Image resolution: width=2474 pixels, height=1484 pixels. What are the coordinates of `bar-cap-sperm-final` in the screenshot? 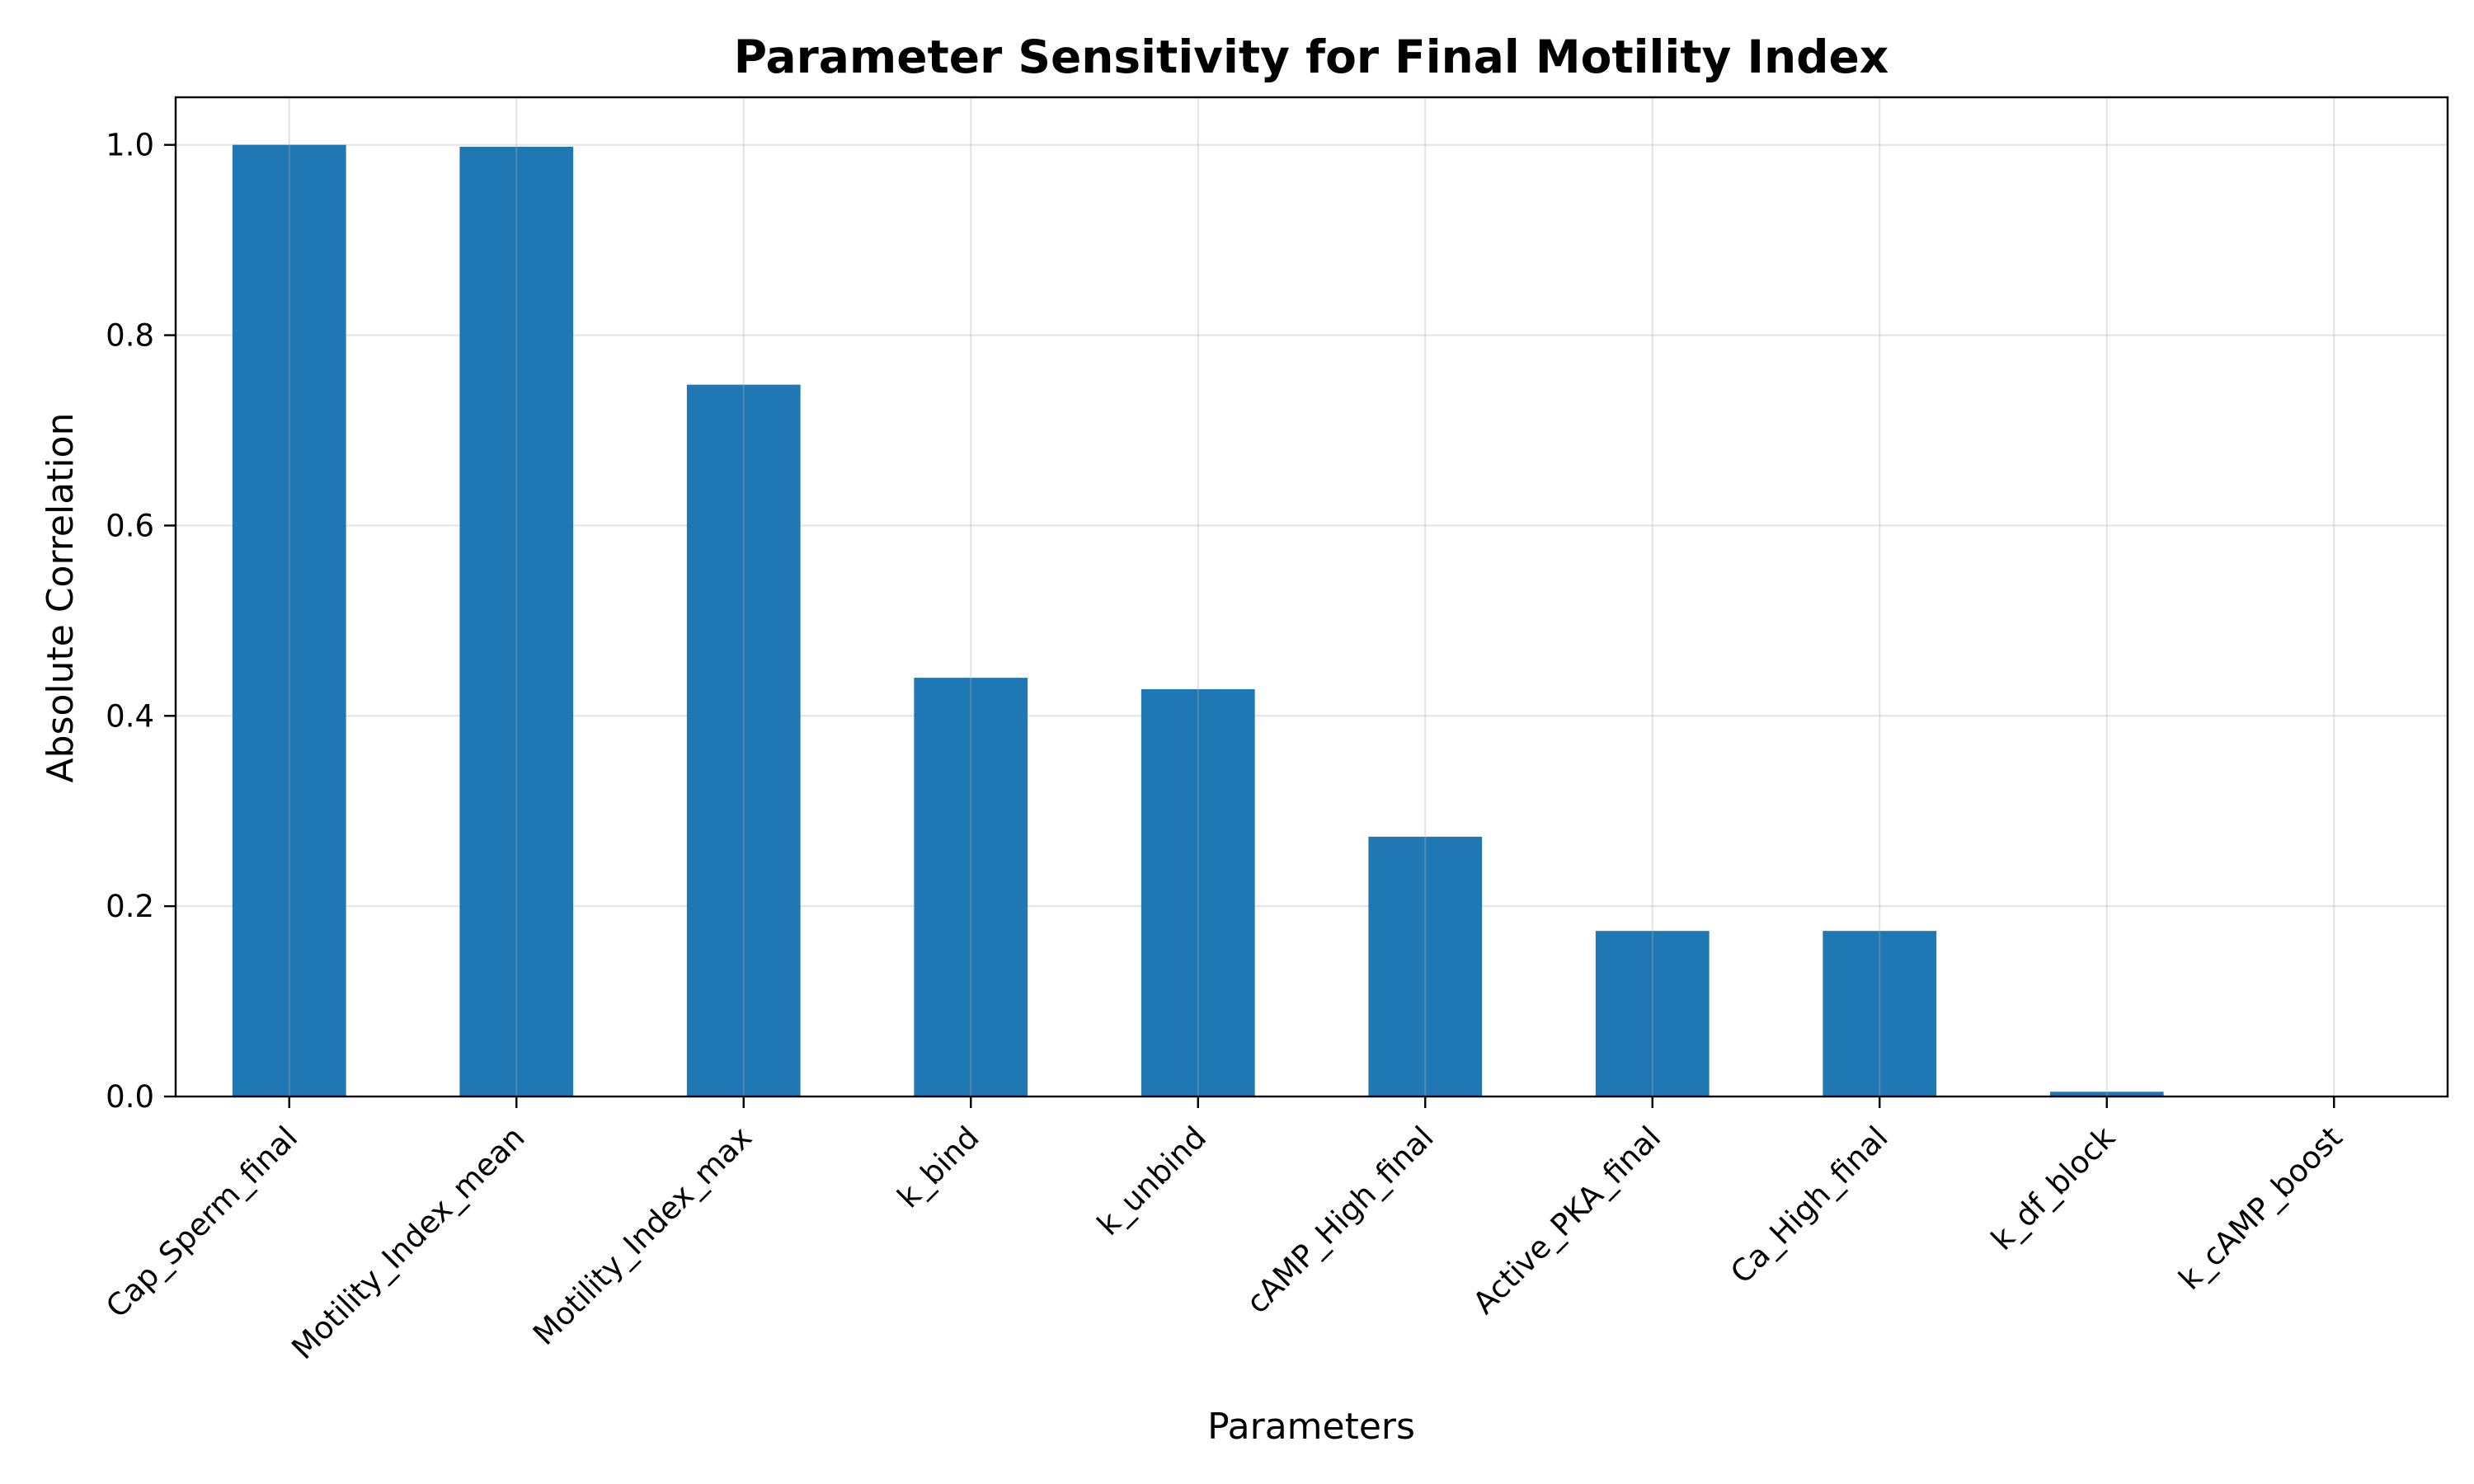 It's located at (289, 620).